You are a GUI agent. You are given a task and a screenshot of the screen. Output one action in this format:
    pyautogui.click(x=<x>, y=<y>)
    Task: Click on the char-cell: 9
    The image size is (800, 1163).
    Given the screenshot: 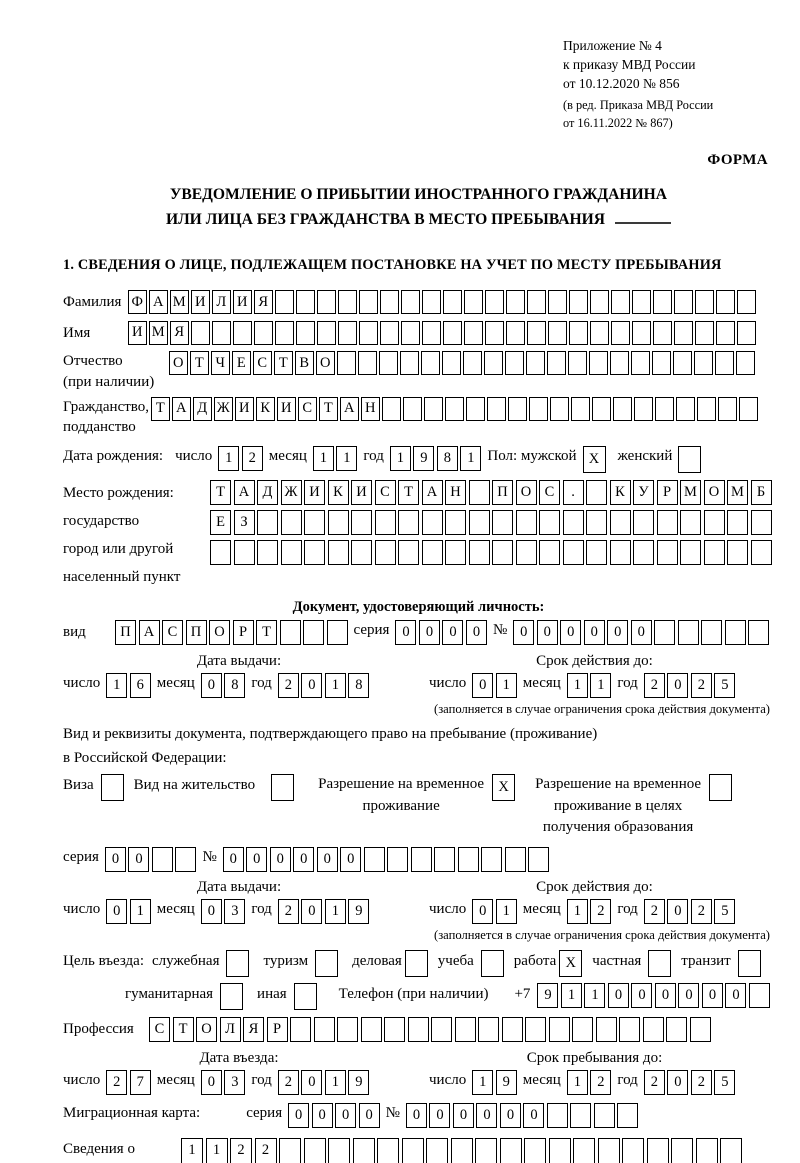 What is the action you would take?
    pyautogui.click(x=506, y=1082)
    